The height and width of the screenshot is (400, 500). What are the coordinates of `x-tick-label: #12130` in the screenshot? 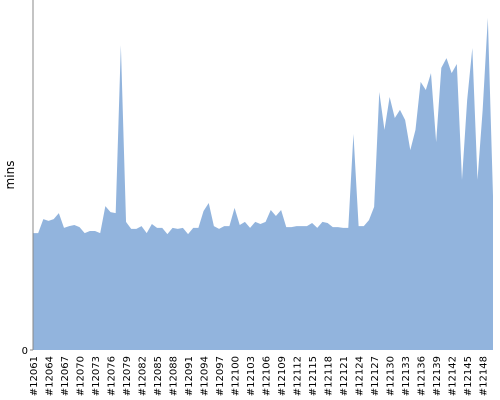 It's located at (391, 376).